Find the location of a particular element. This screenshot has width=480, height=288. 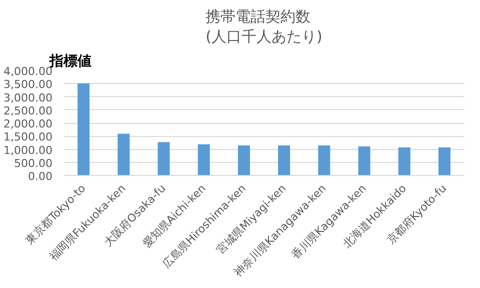

chart-title: 携帯電話契約数 (人口千人あたり) is located at coordinates (264, 27).